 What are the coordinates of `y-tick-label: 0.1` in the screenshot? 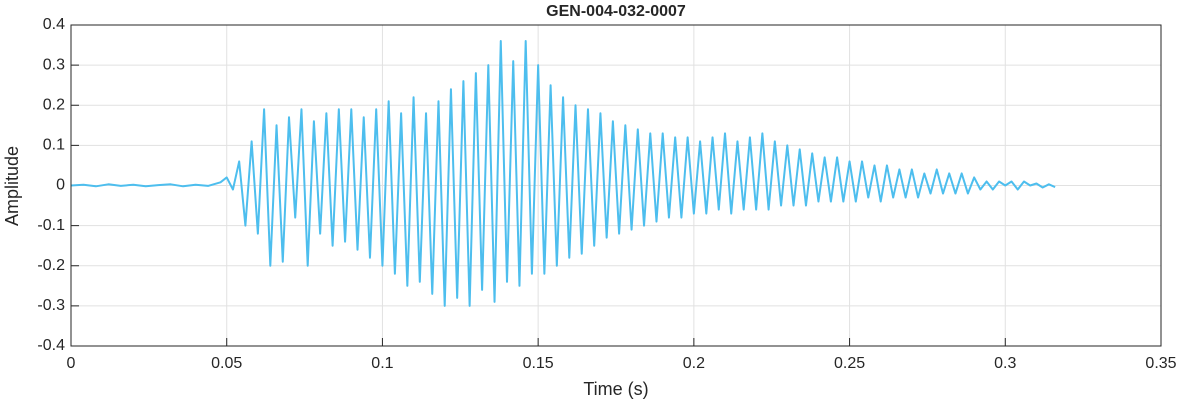 It's located at (54, 145).